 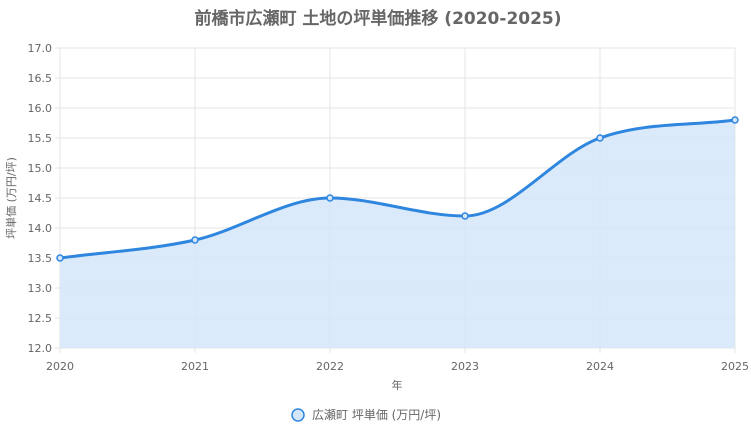 I want to click on y-tick-label: 13.0, so click(x=40, y=288).